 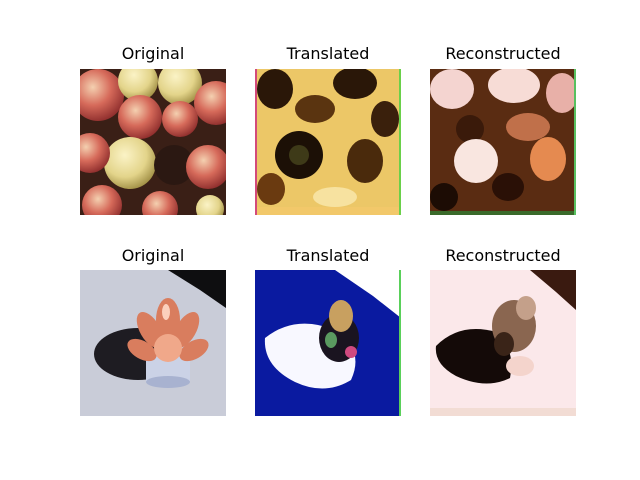 What do you see at coordinates (503, 255) in the screenshot?
I see `row2-reconstructed-title: Reconstructed` at bounding box center [503, 255].